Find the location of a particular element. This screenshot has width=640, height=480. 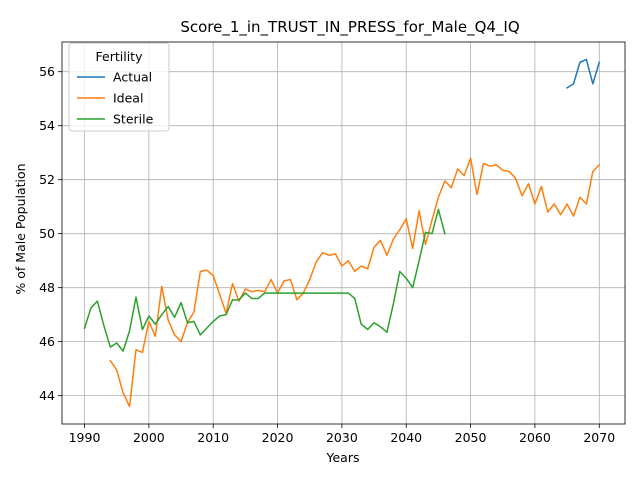

legend-label-actual: Actual is located at coordinates (132, 77).